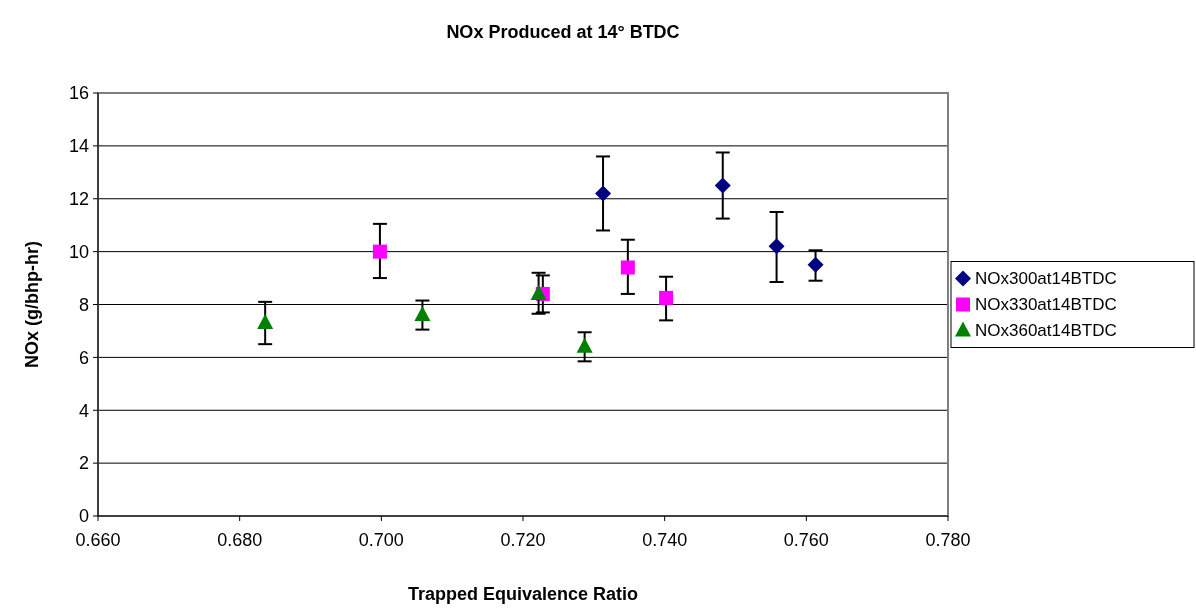  Describe the element at coordinates (1046, 279) in the screenshot. I see `legend-label: NOx300at14BTDC` at that location.